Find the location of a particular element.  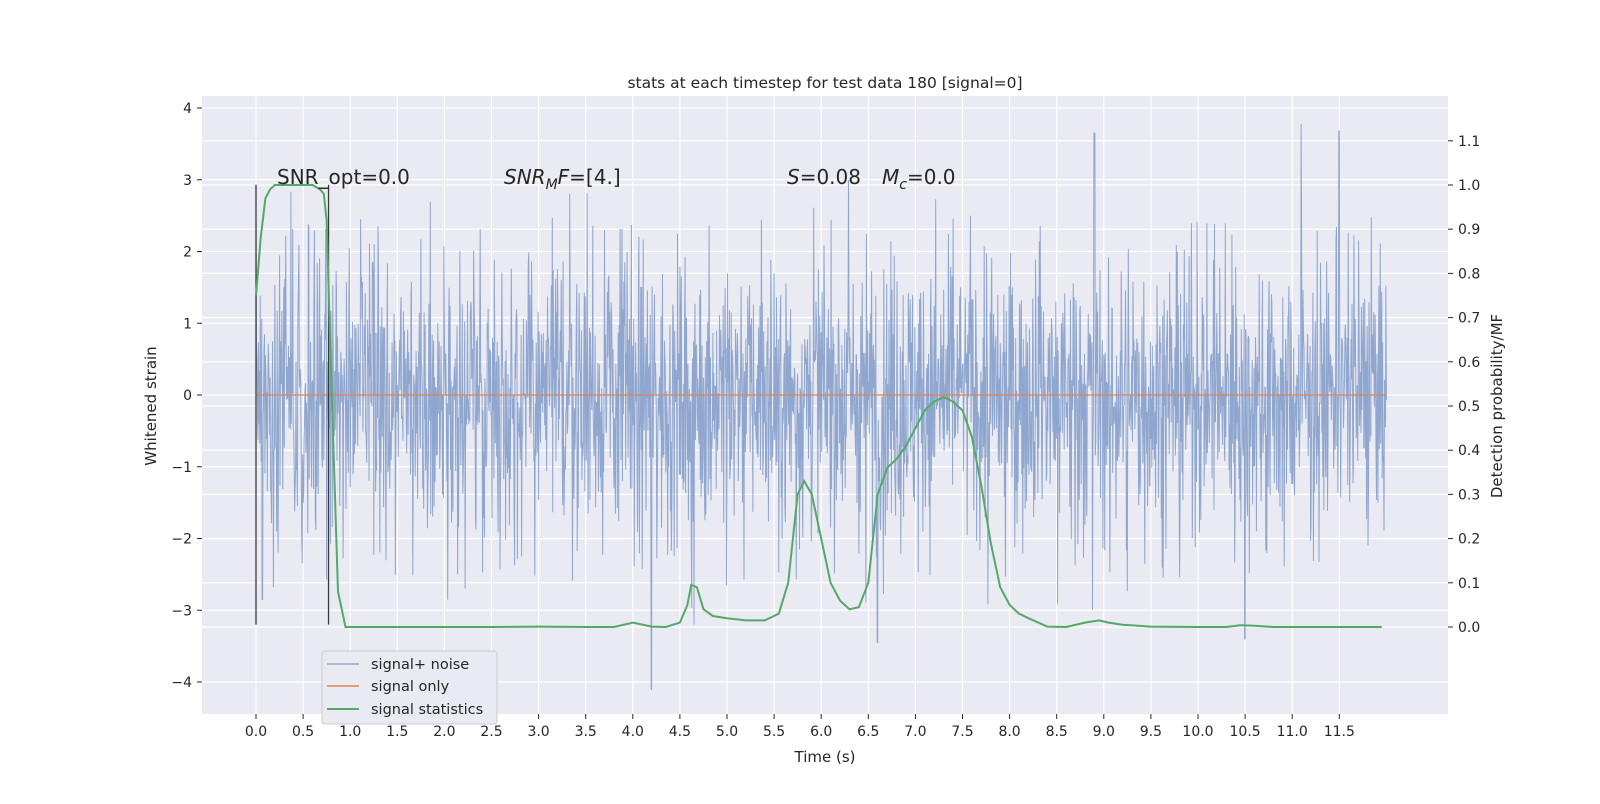

x-tick-label: 6.0 is located at coordinates (821, 732).